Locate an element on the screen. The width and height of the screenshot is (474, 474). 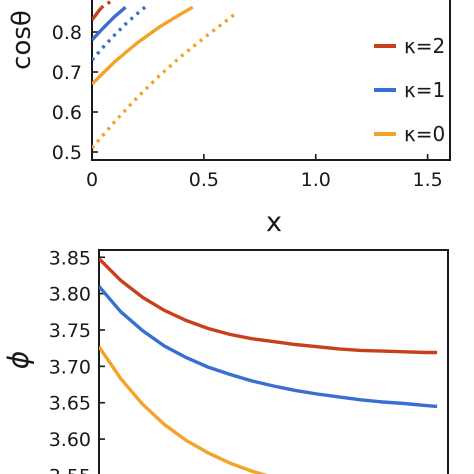
bottom-y-tick-label: 3.70 is located at coordinates (70, 367).